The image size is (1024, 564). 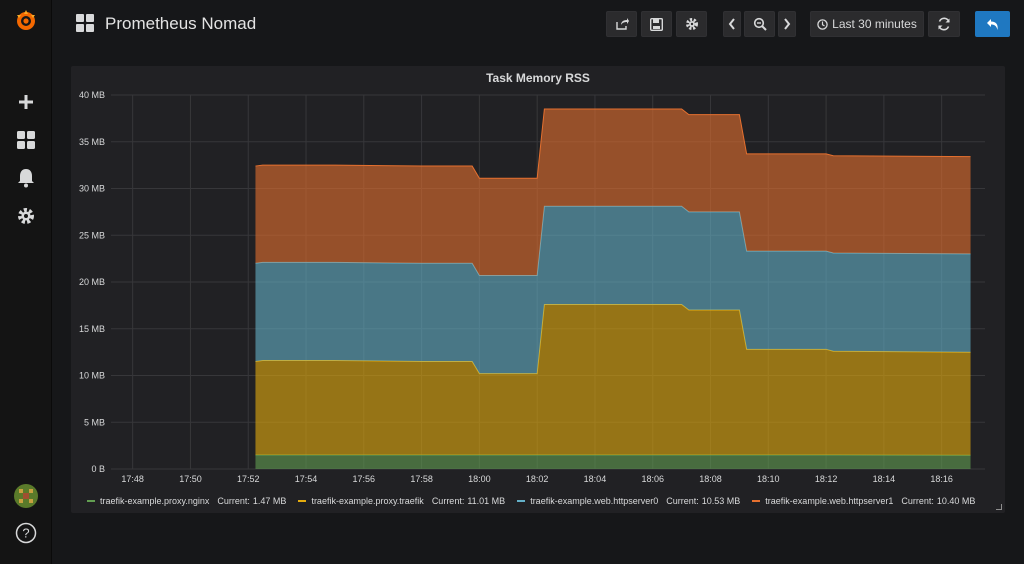 I want to click on time-forward-button, so click(x=787, y=24).